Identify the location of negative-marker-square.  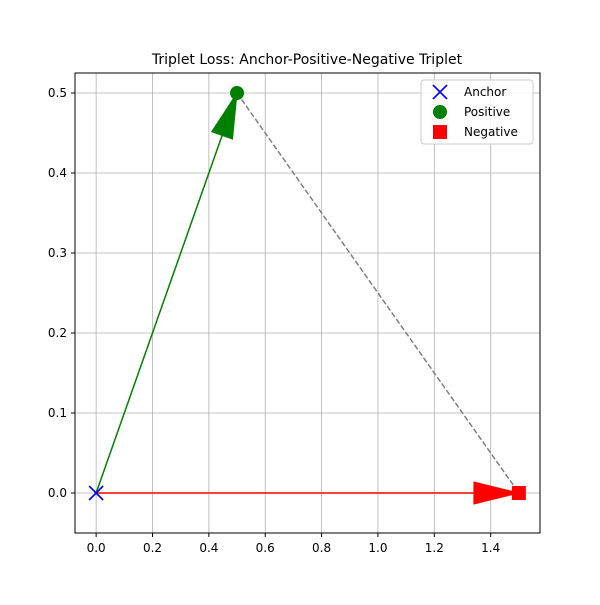
(518, 493).